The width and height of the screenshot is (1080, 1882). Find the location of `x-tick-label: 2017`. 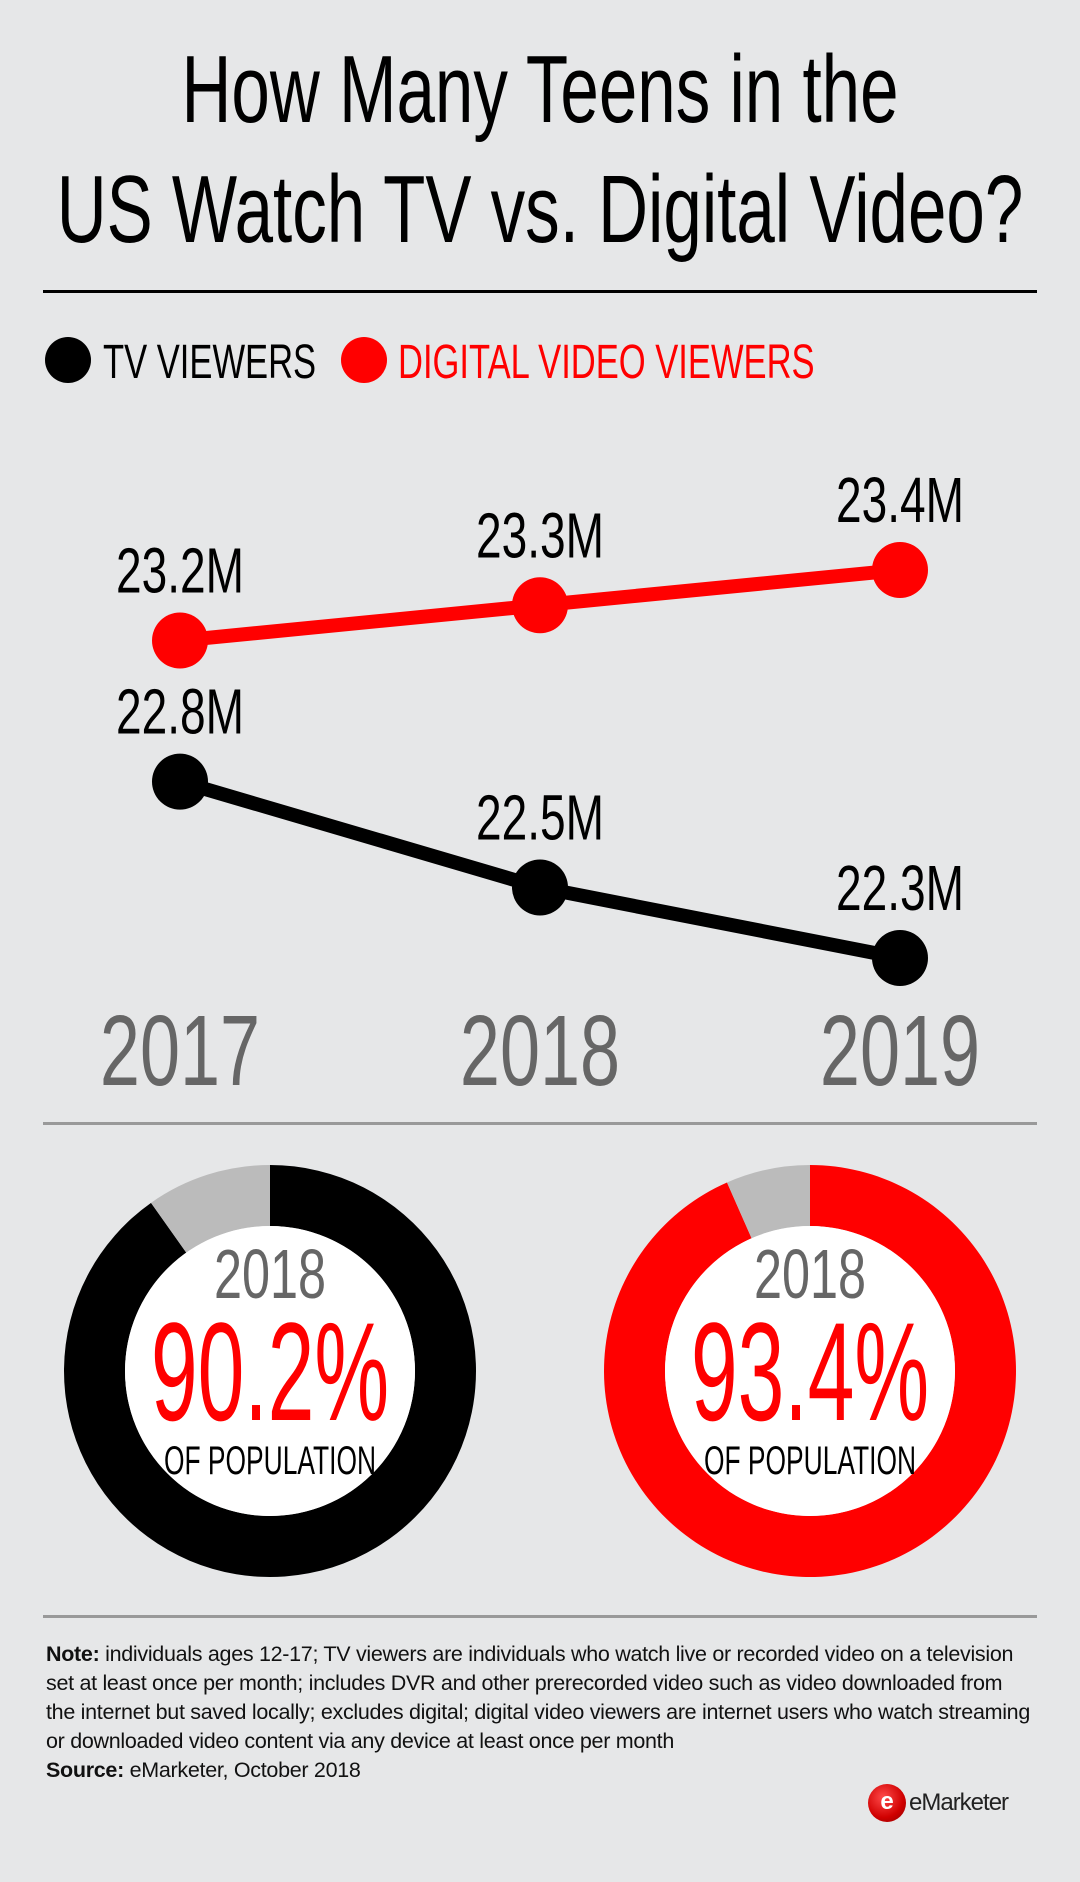

x-tick-label: 2017 is located at coordinates (180, 1050).